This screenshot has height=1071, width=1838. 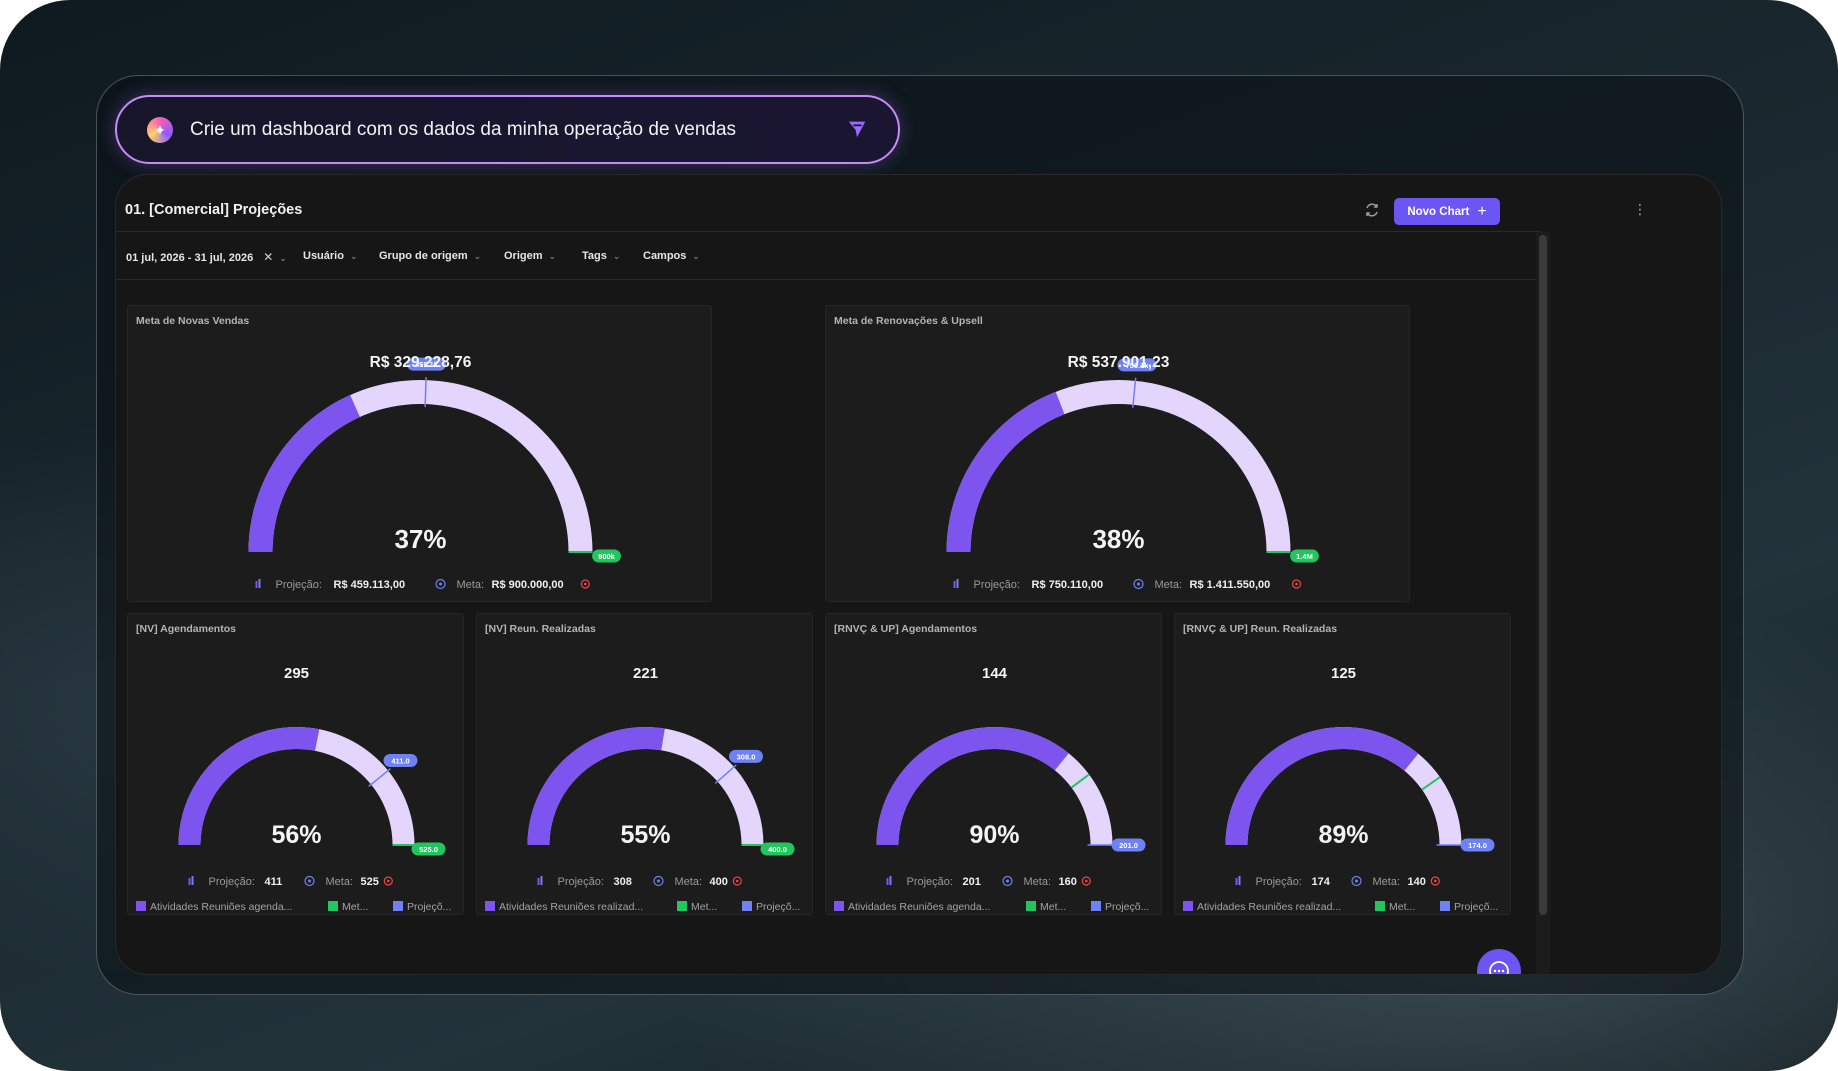 What do you see at coordinates (1137, 365) in the screenshot?
I see `projection-badge: 750.1k` at bounding box center [1137, 365].